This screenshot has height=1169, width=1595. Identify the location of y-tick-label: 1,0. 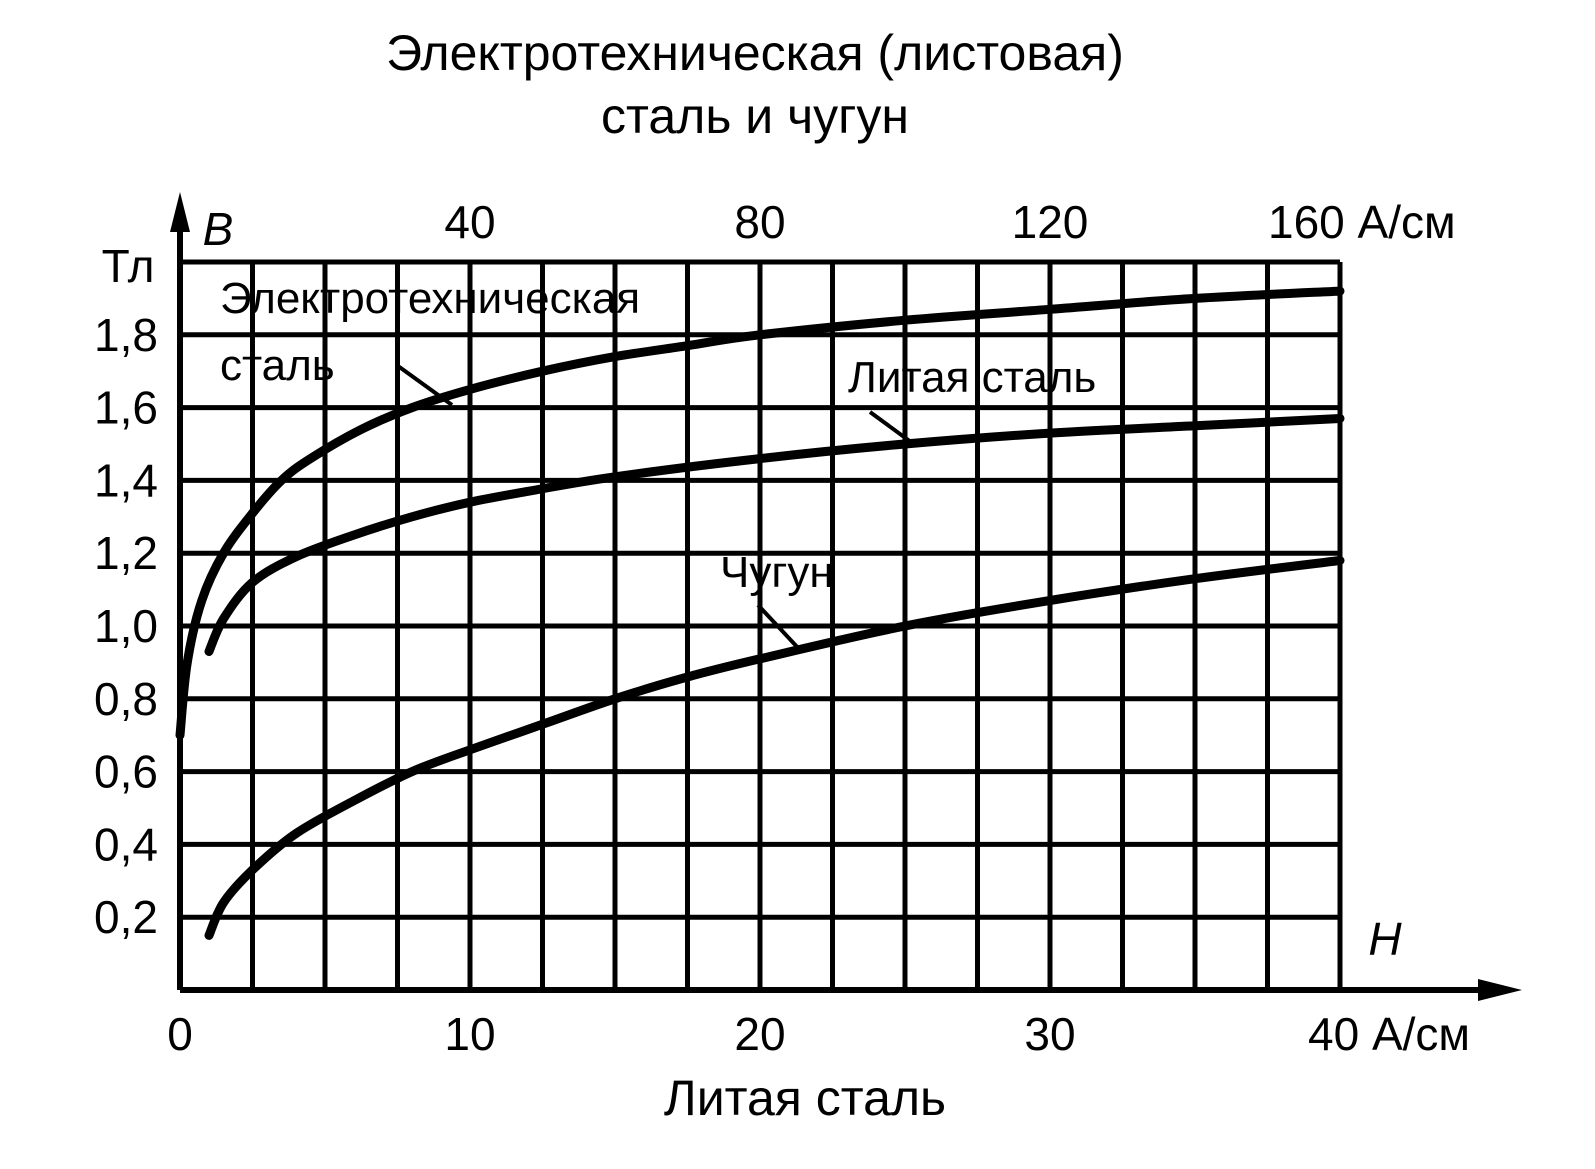
(126, 626).